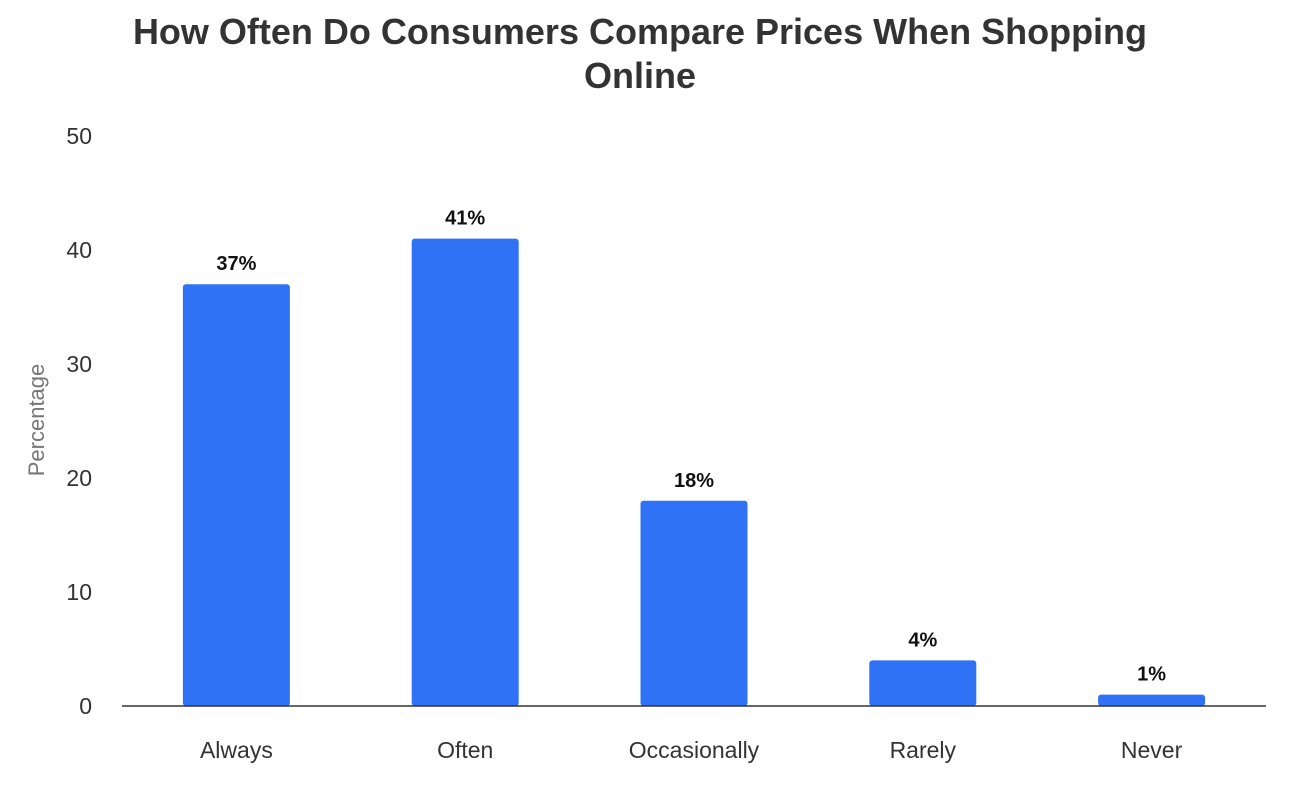  I want to click on x-tick-label: Often, so click(465, 750).